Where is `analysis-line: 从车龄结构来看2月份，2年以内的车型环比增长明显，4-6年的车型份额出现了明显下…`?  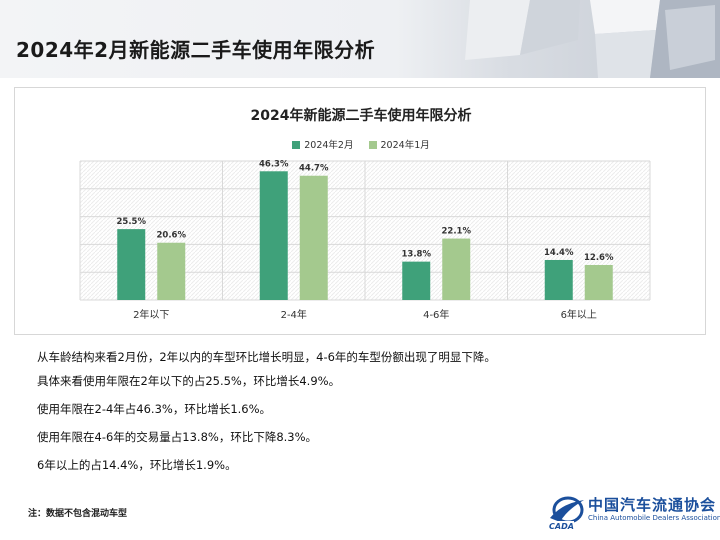
analysis-line: 从车龄结构来看2月份，2年以内的车型环比增长明显，4-6年的车型份额出现了明显下… is located at coordinates (266, 357).